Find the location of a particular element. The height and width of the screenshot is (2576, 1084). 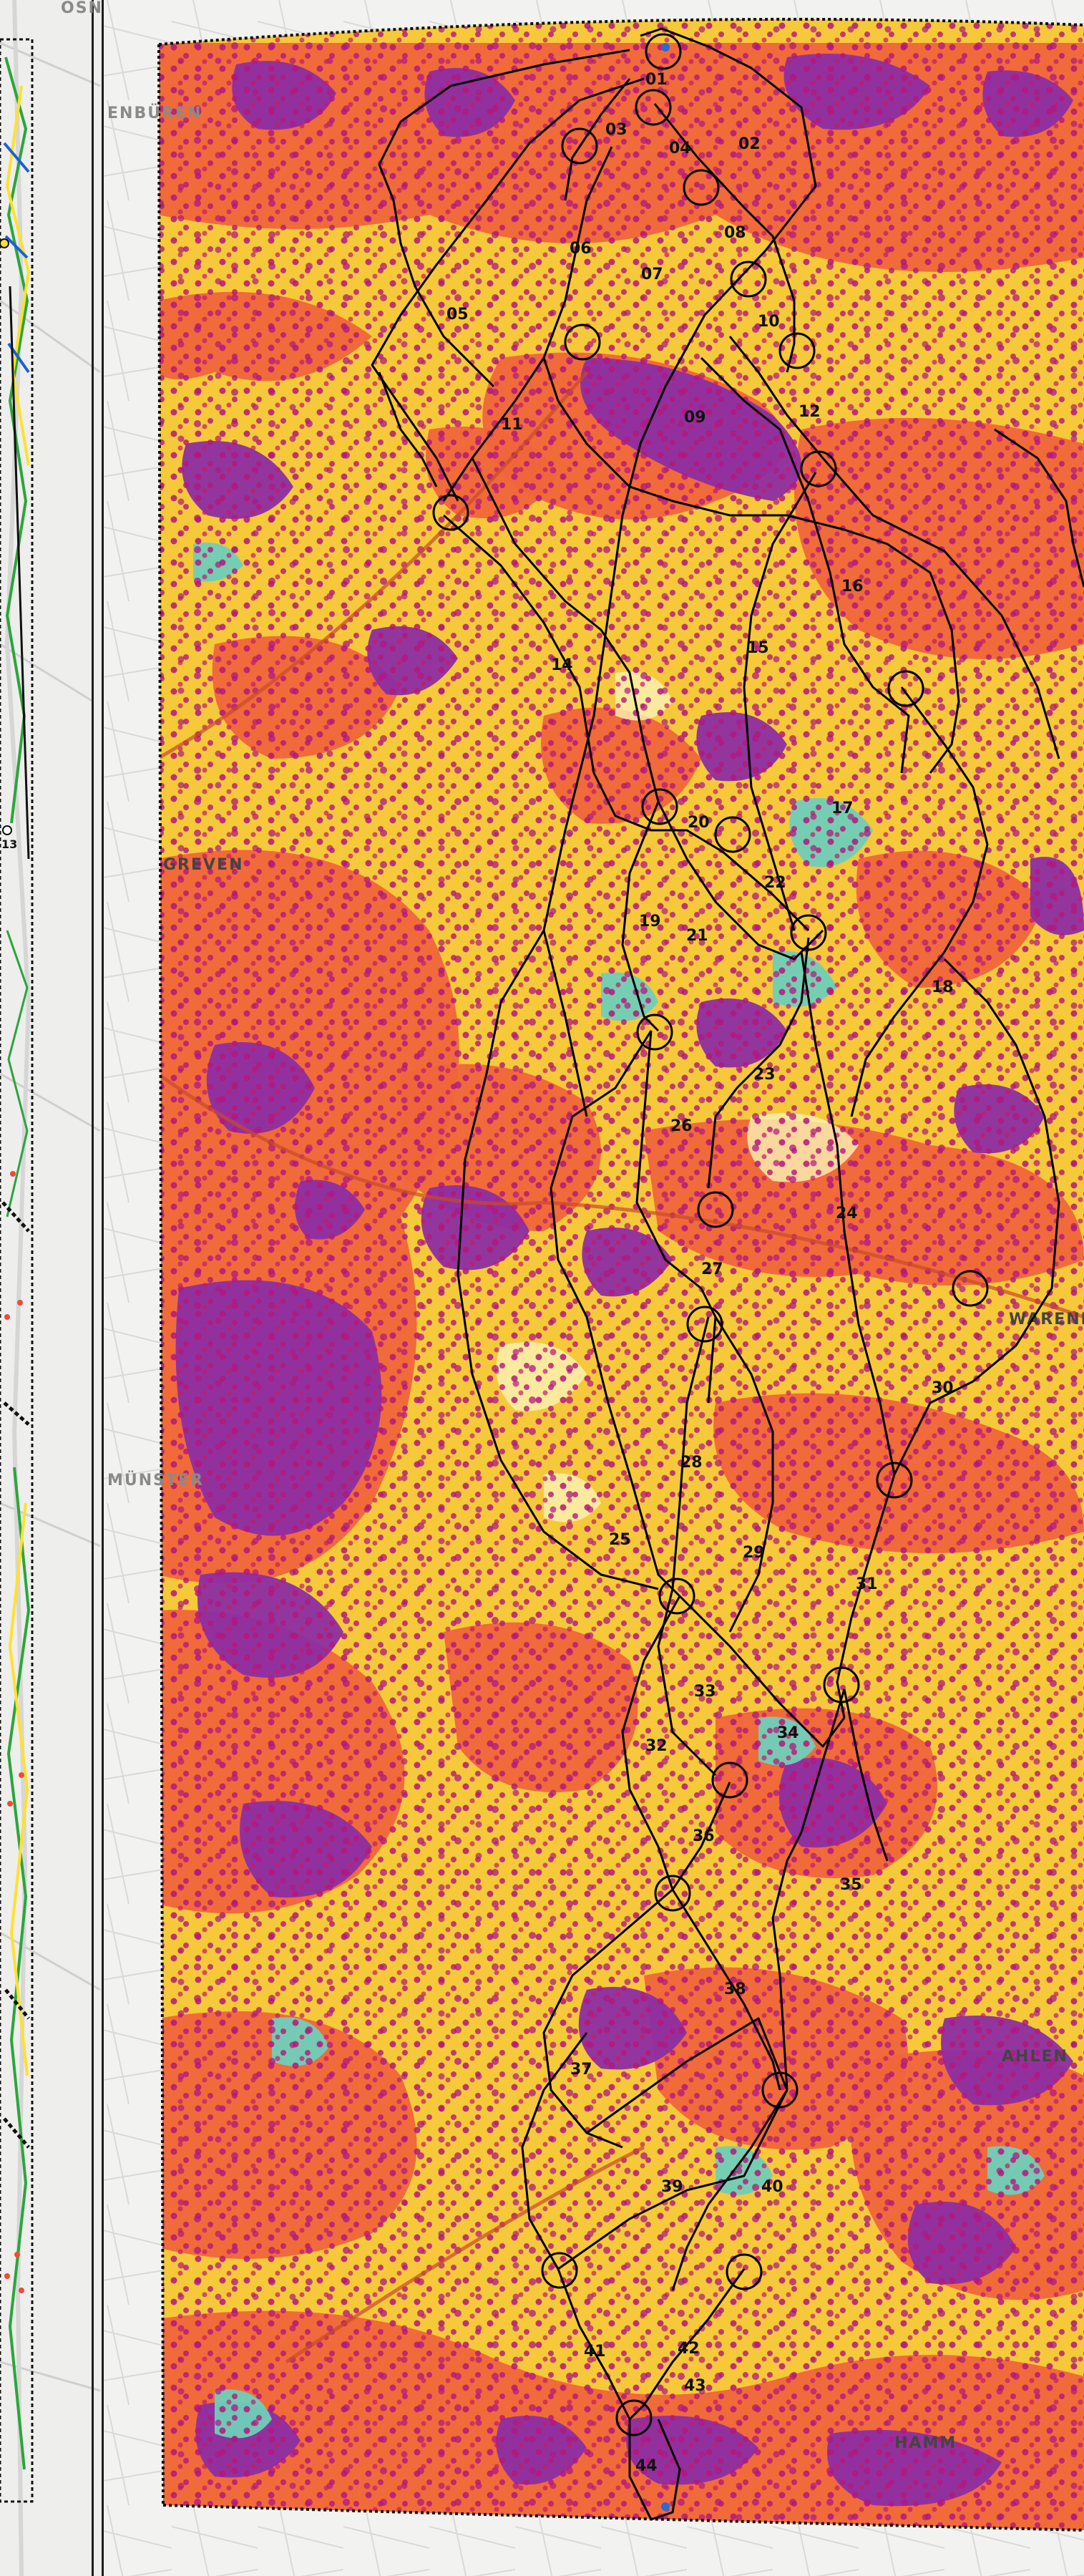

svg-text: 13 is located at coordinates (9, 844).